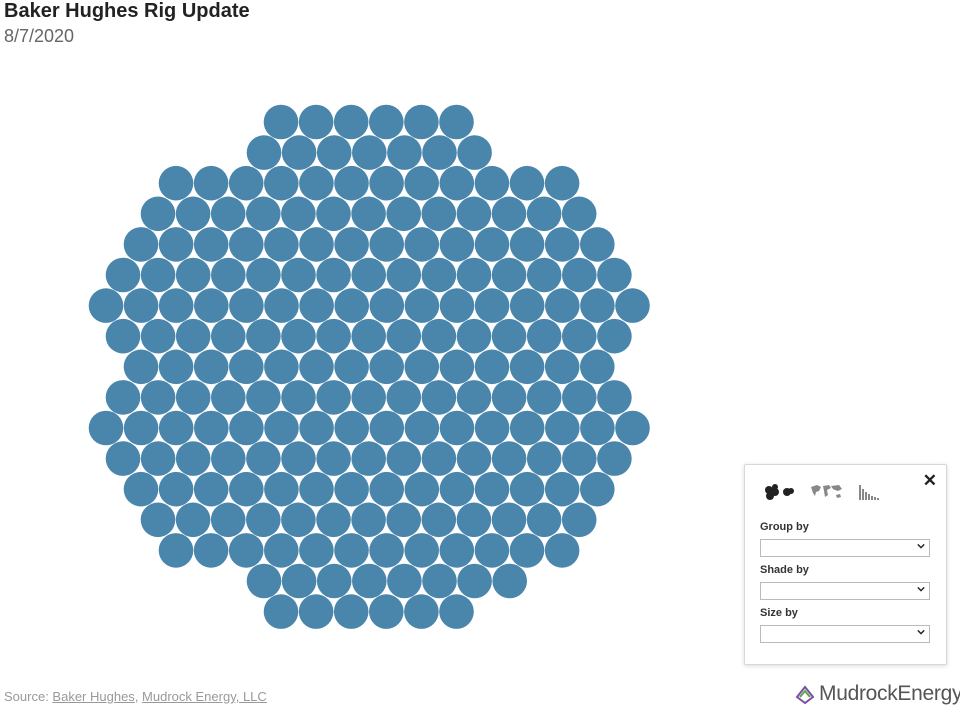 Image resolution: width=960 pixels, height=720 pixels. What do you see at coordinates (870, 492) in the screenshot?
I see `histogram-icon` at bounding box center [870, 492].